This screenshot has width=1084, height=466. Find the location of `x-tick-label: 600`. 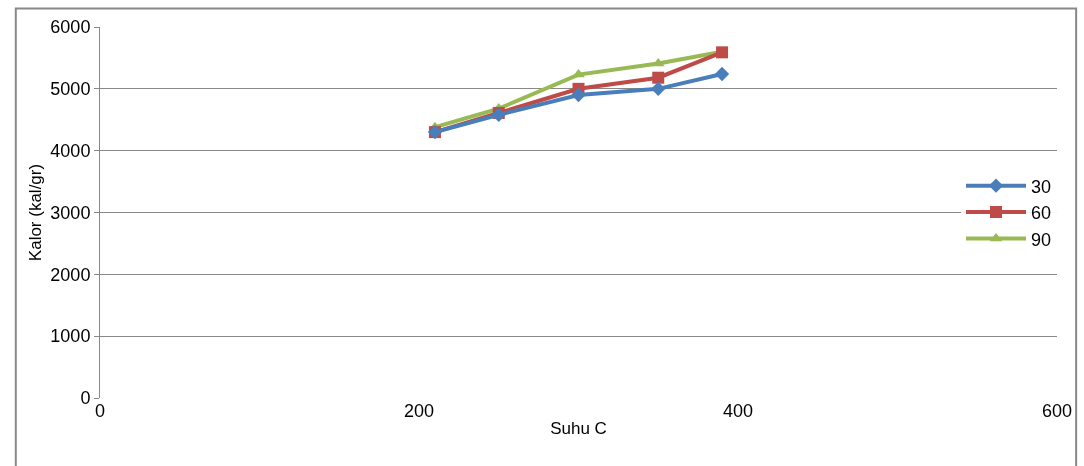

x-tick-label: 600 is located at coordinates (1057, 411).